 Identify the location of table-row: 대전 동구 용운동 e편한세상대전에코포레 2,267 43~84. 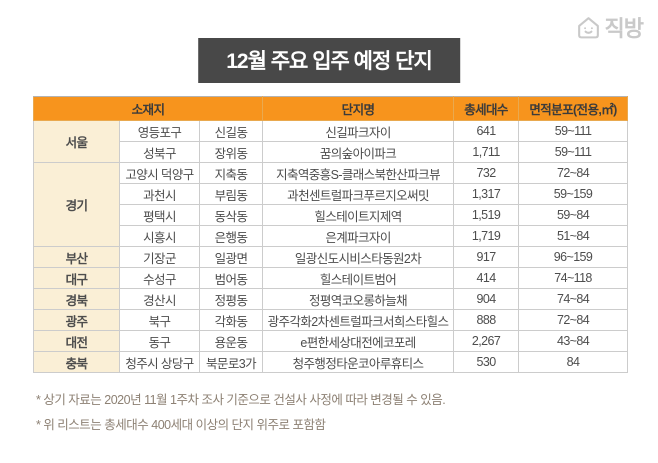
(331, 341).